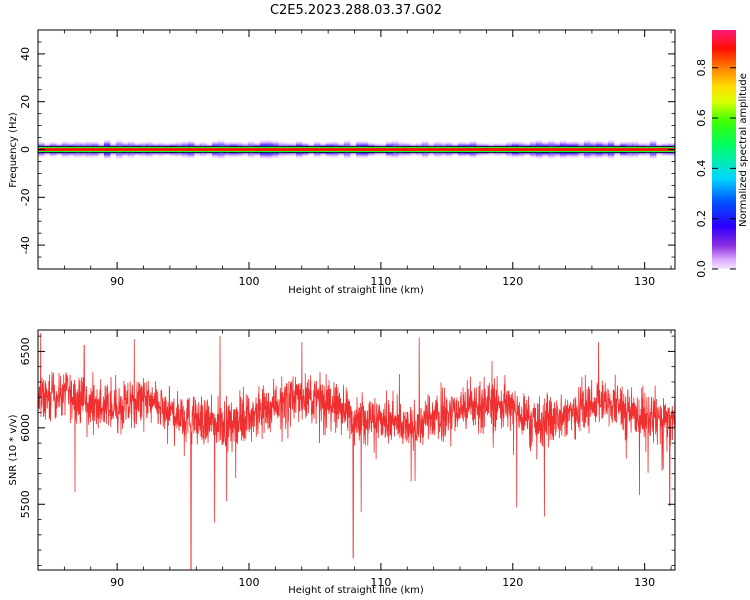 This screenshot has width=750, height=600. What do you see at coordinates (25, 428) in the screenshot?
I see `snr-ytick-label: 6000` at bounding box center [25, 428].